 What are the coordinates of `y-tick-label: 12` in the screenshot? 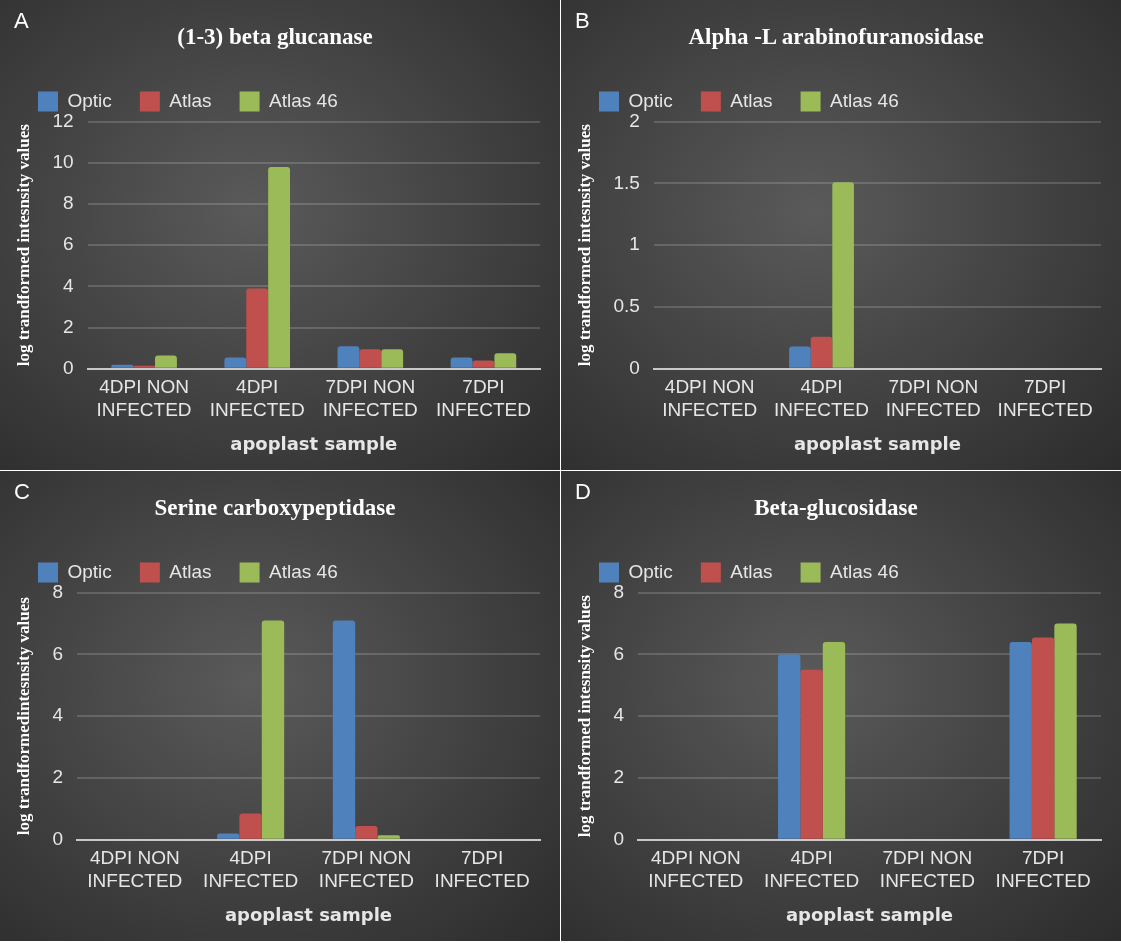 It's located at (63, 120).